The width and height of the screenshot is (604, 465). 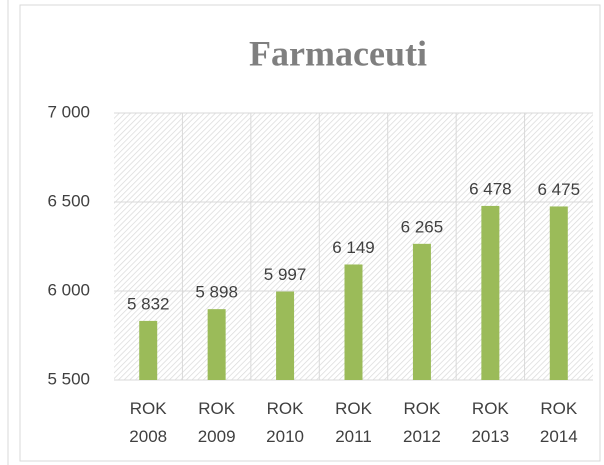 What do you see at coordinates (559, 422) in the screenshot?
I see `x-tick-label: ROK 2014` at bounding box center [559, 422].